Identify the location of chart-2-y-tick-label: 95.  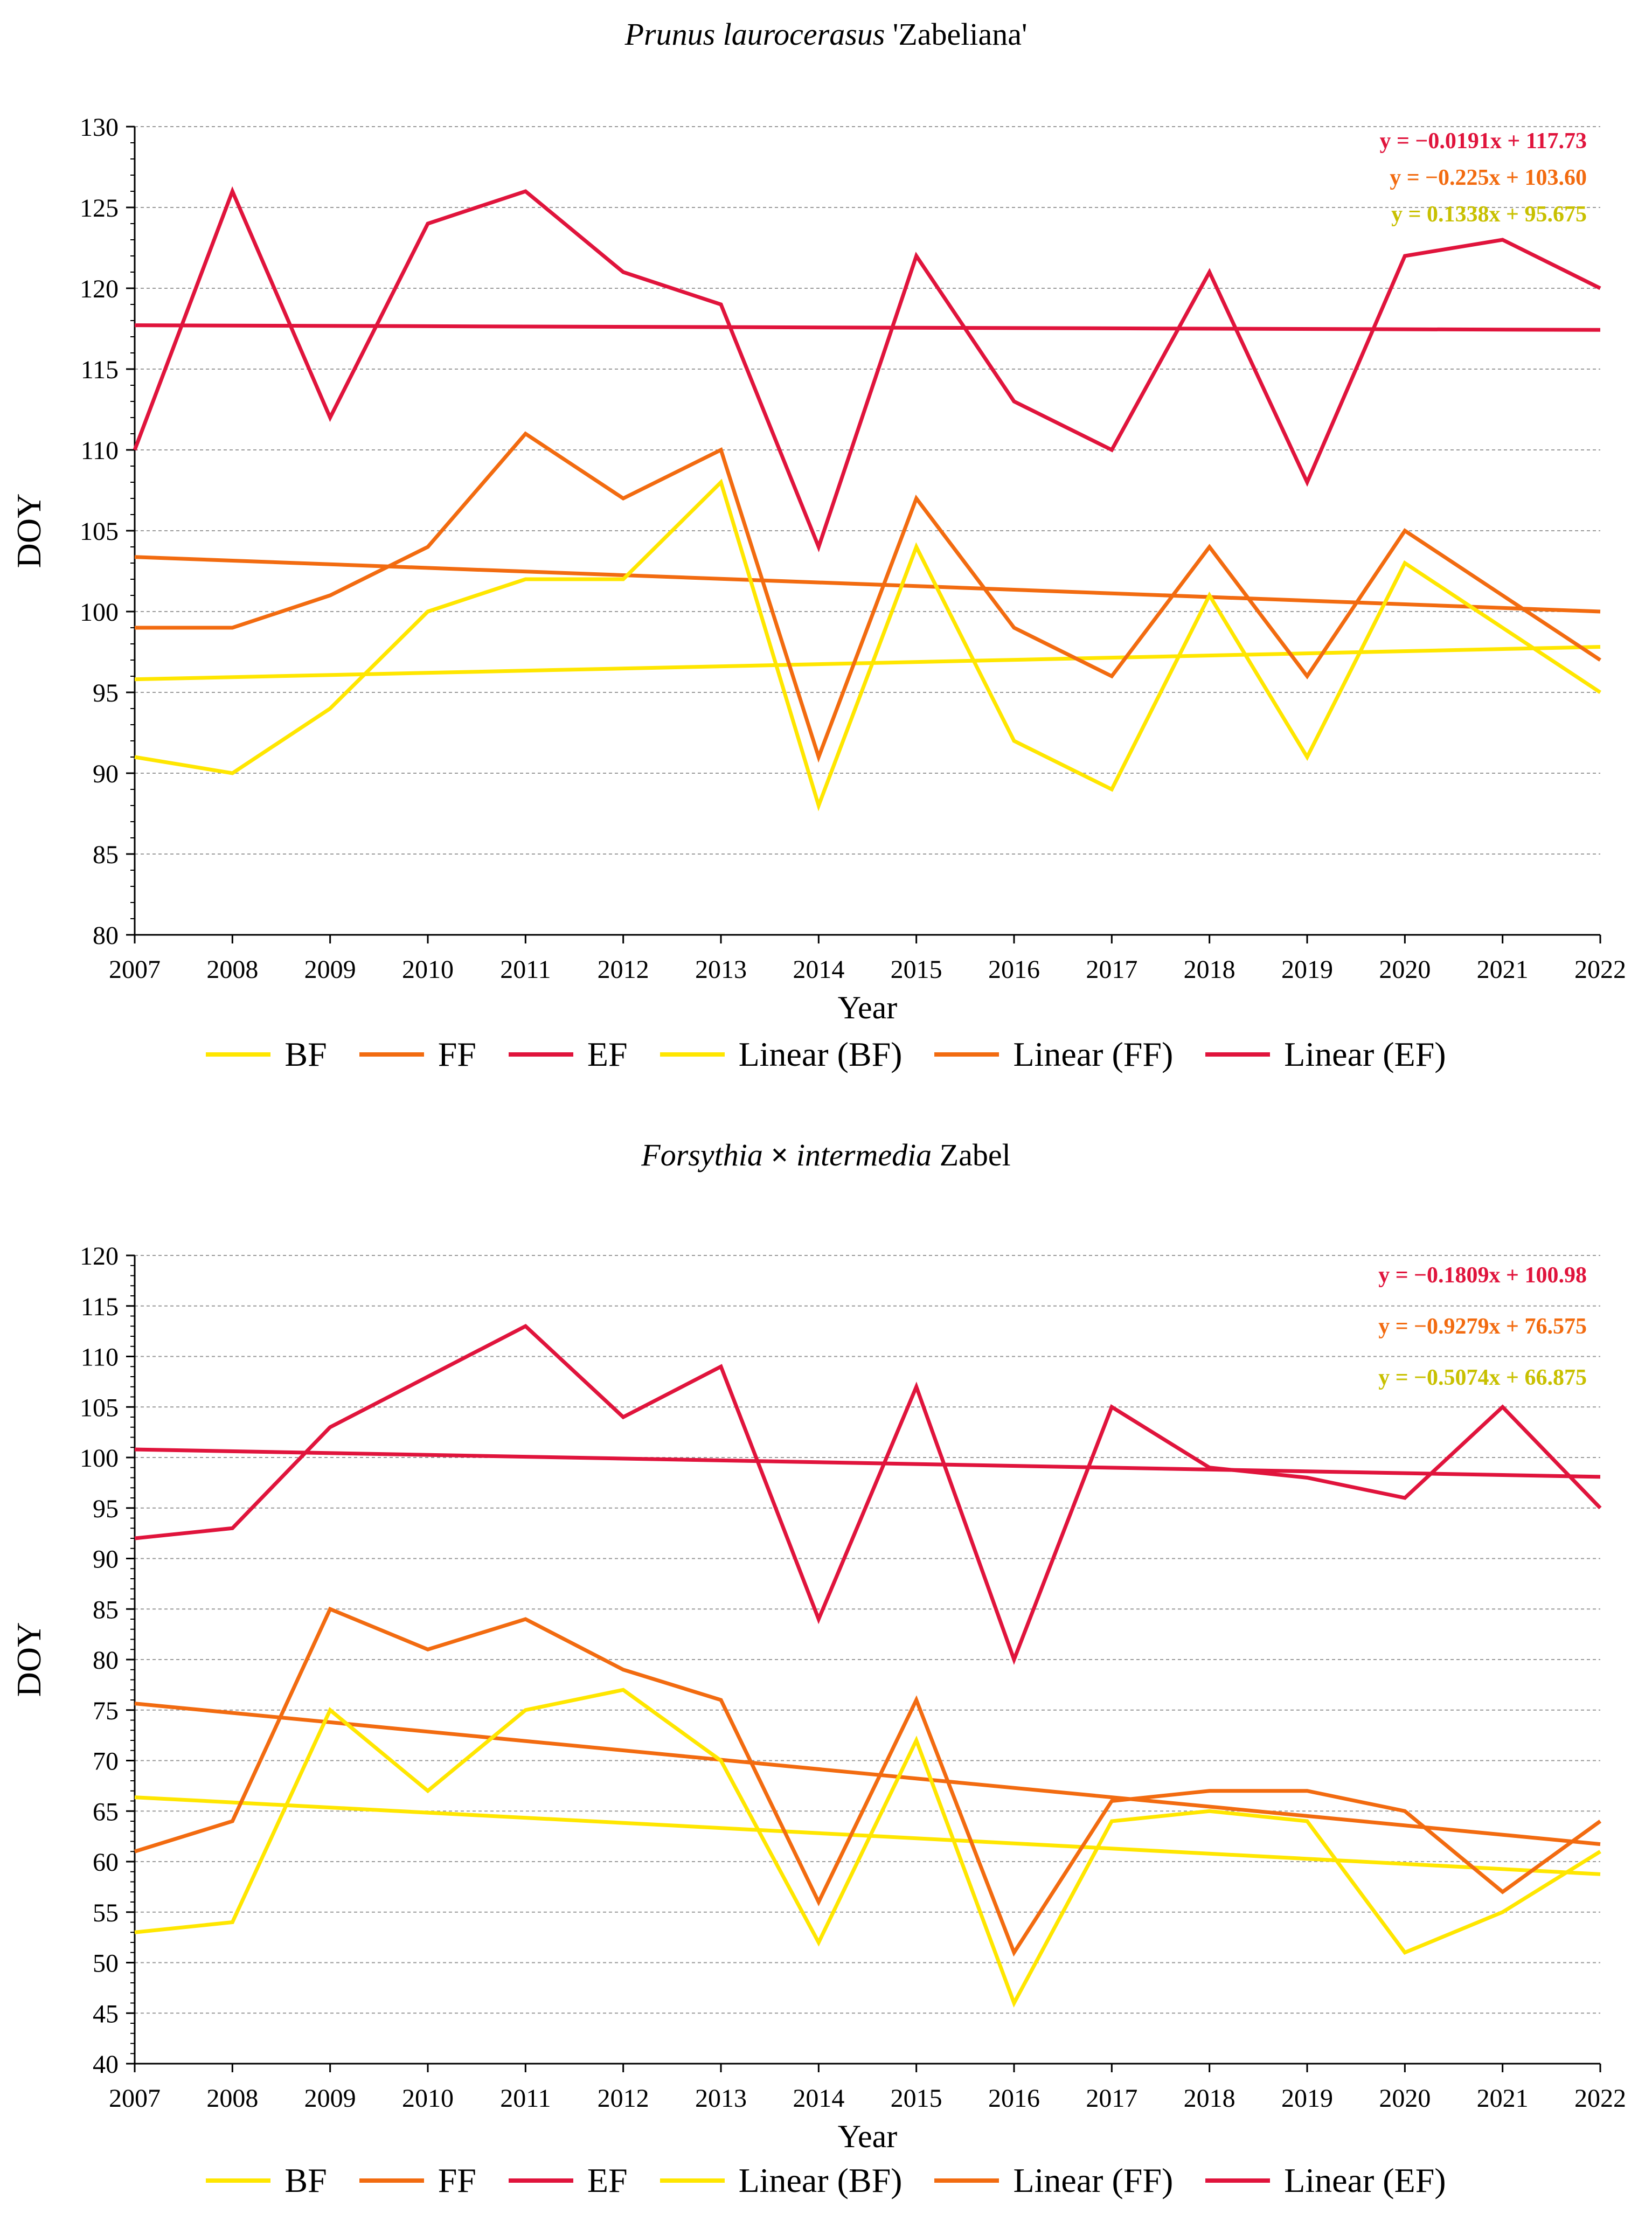
(106, 1509).